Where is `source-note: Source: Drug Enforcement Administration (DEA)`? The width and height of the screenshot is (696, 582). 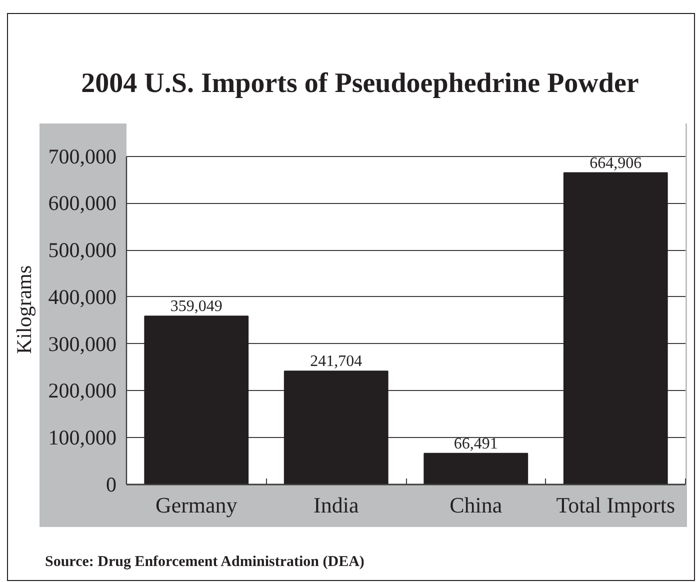
source-note: Source: Drug Enforcement Administration (DEA) is located at coordinates (204, 562).